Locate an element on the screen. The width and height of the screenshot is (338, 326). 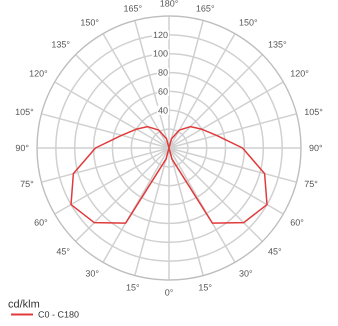
legend-label: C0 - C180 is located at coordinates (59, 315).